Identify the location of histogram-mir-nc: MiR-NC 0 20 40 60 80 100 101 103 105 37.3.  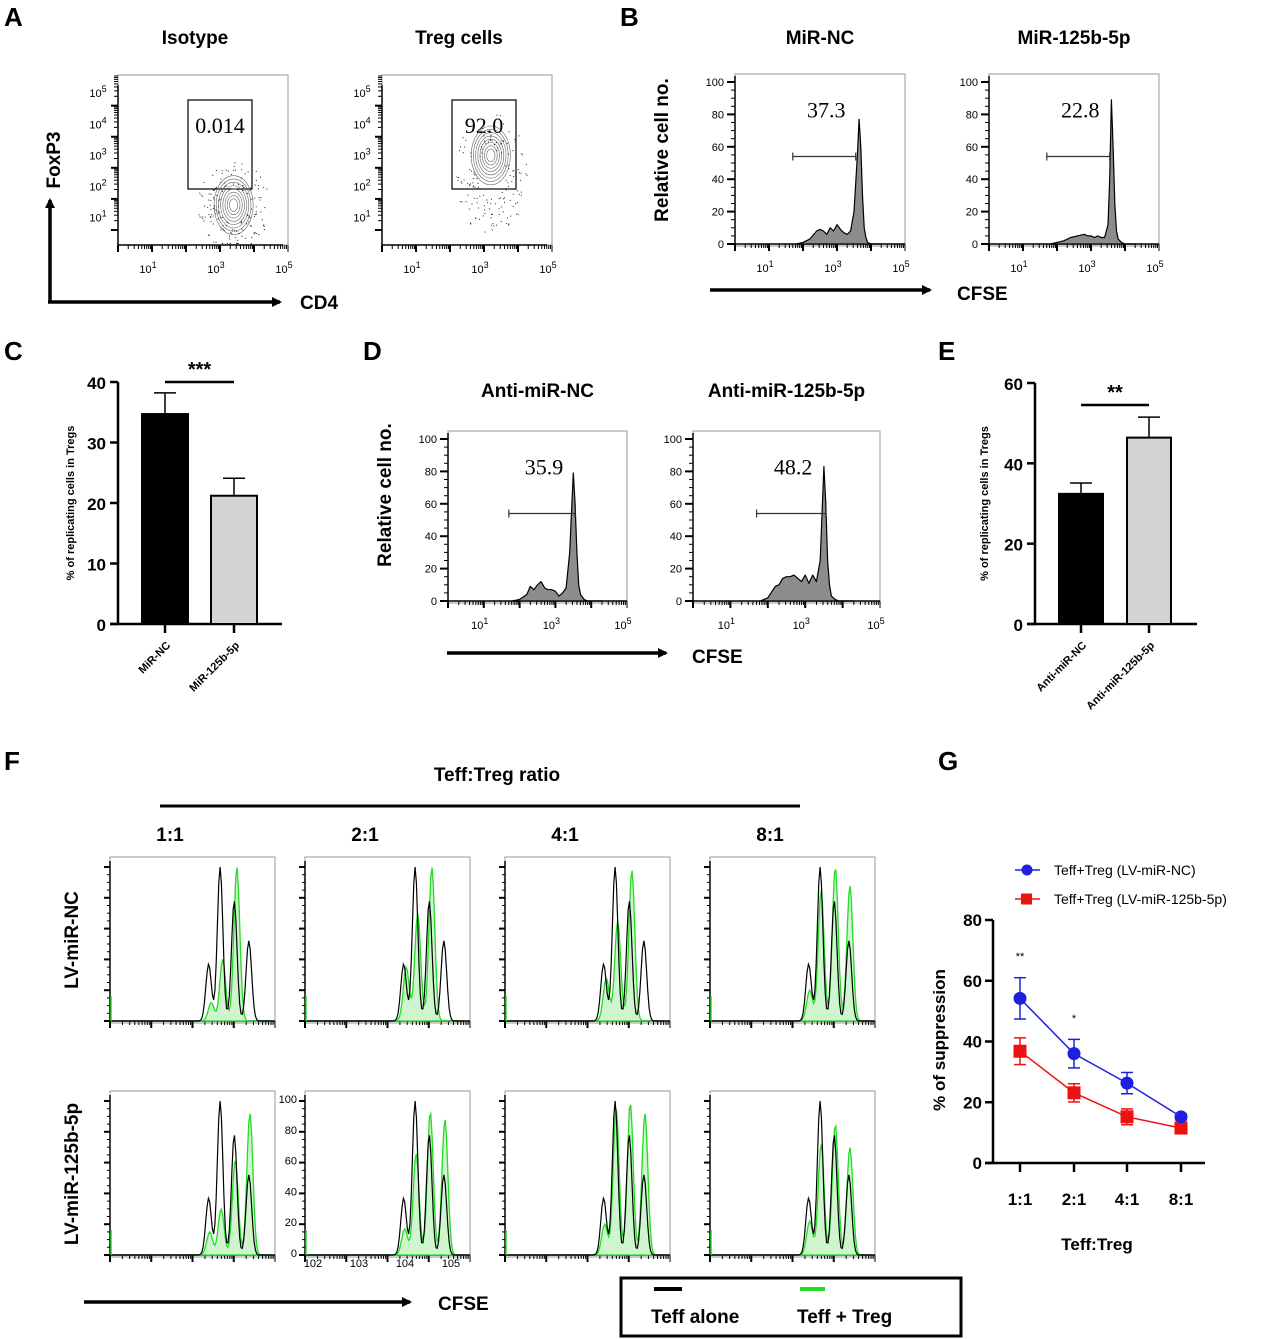
(808, 151).